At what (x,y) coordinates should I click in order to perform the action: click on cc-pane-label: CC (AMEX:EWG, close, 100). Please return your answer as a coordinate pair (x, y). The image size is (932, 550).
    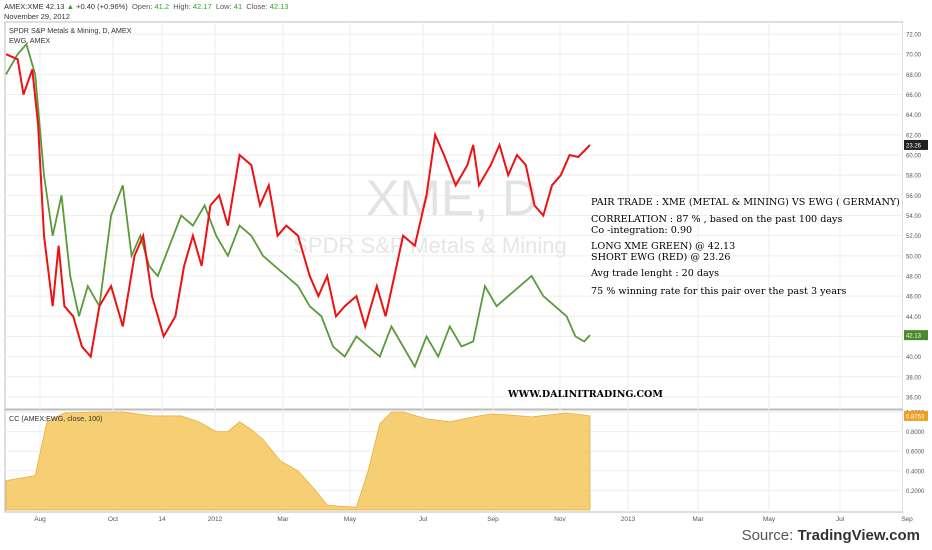
    Looking at the image, I should click on (55, 418).